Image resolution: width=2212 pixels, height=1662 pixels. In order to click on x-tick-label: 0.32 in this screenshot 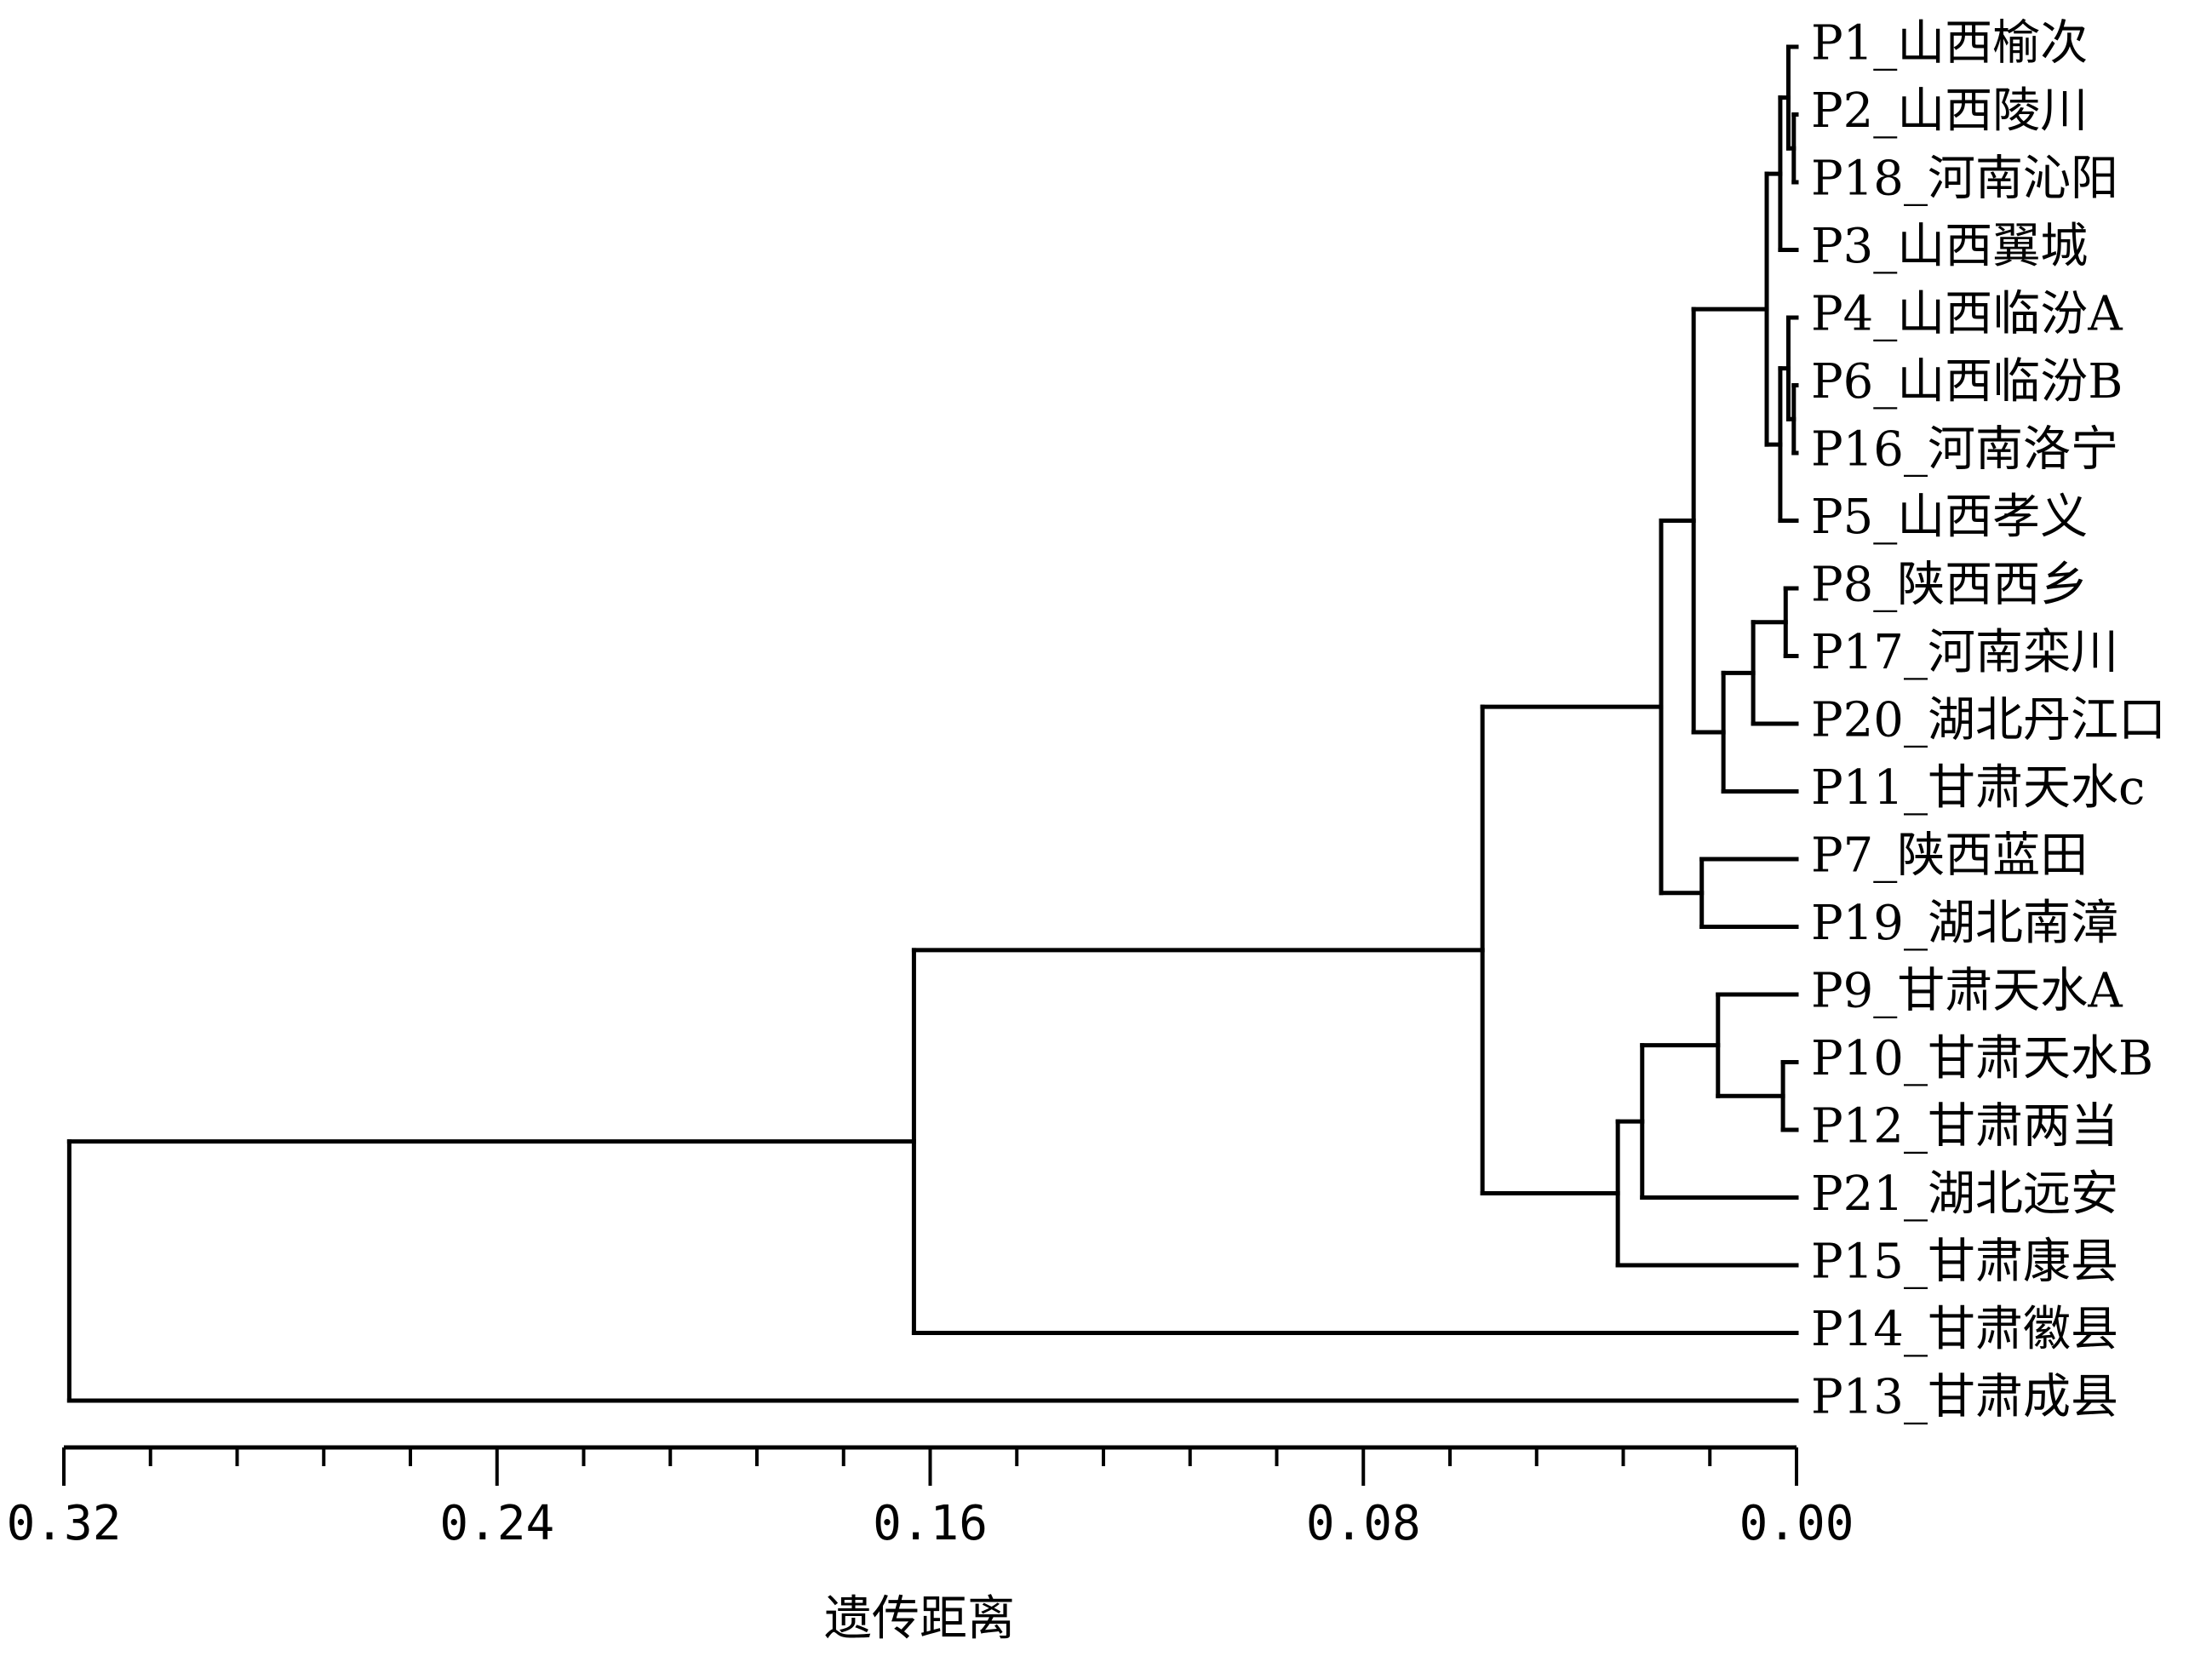, I will do `click(64, 1523)`.